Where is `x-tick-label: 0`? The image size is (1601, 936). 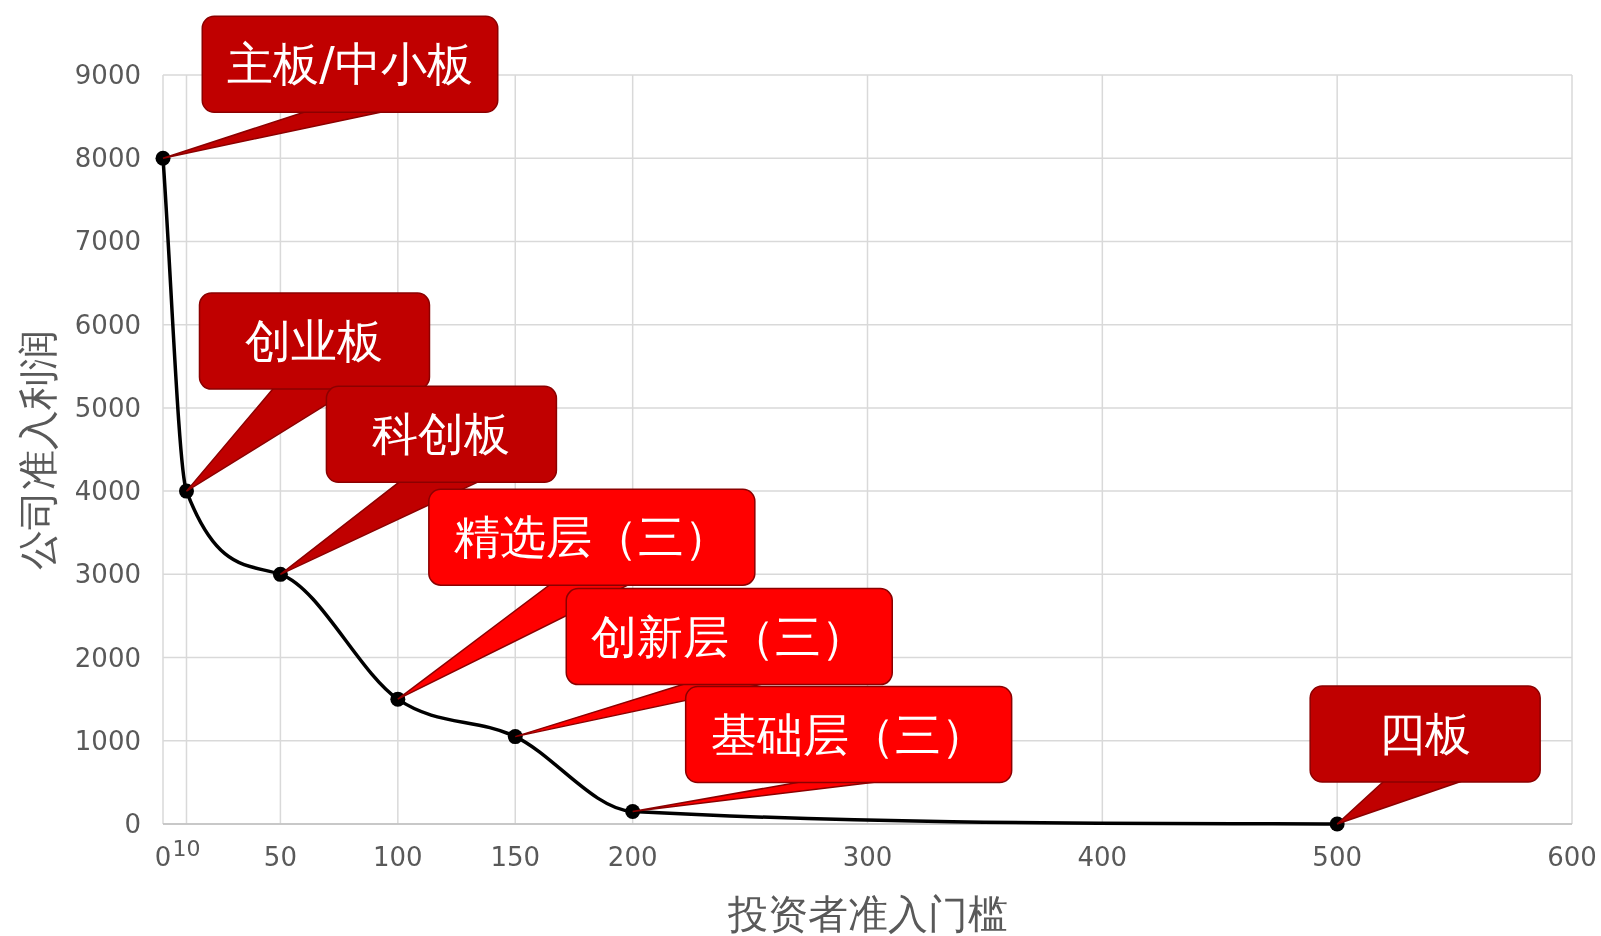 x-tick-label: 0 is located at coordinates (163, 857).